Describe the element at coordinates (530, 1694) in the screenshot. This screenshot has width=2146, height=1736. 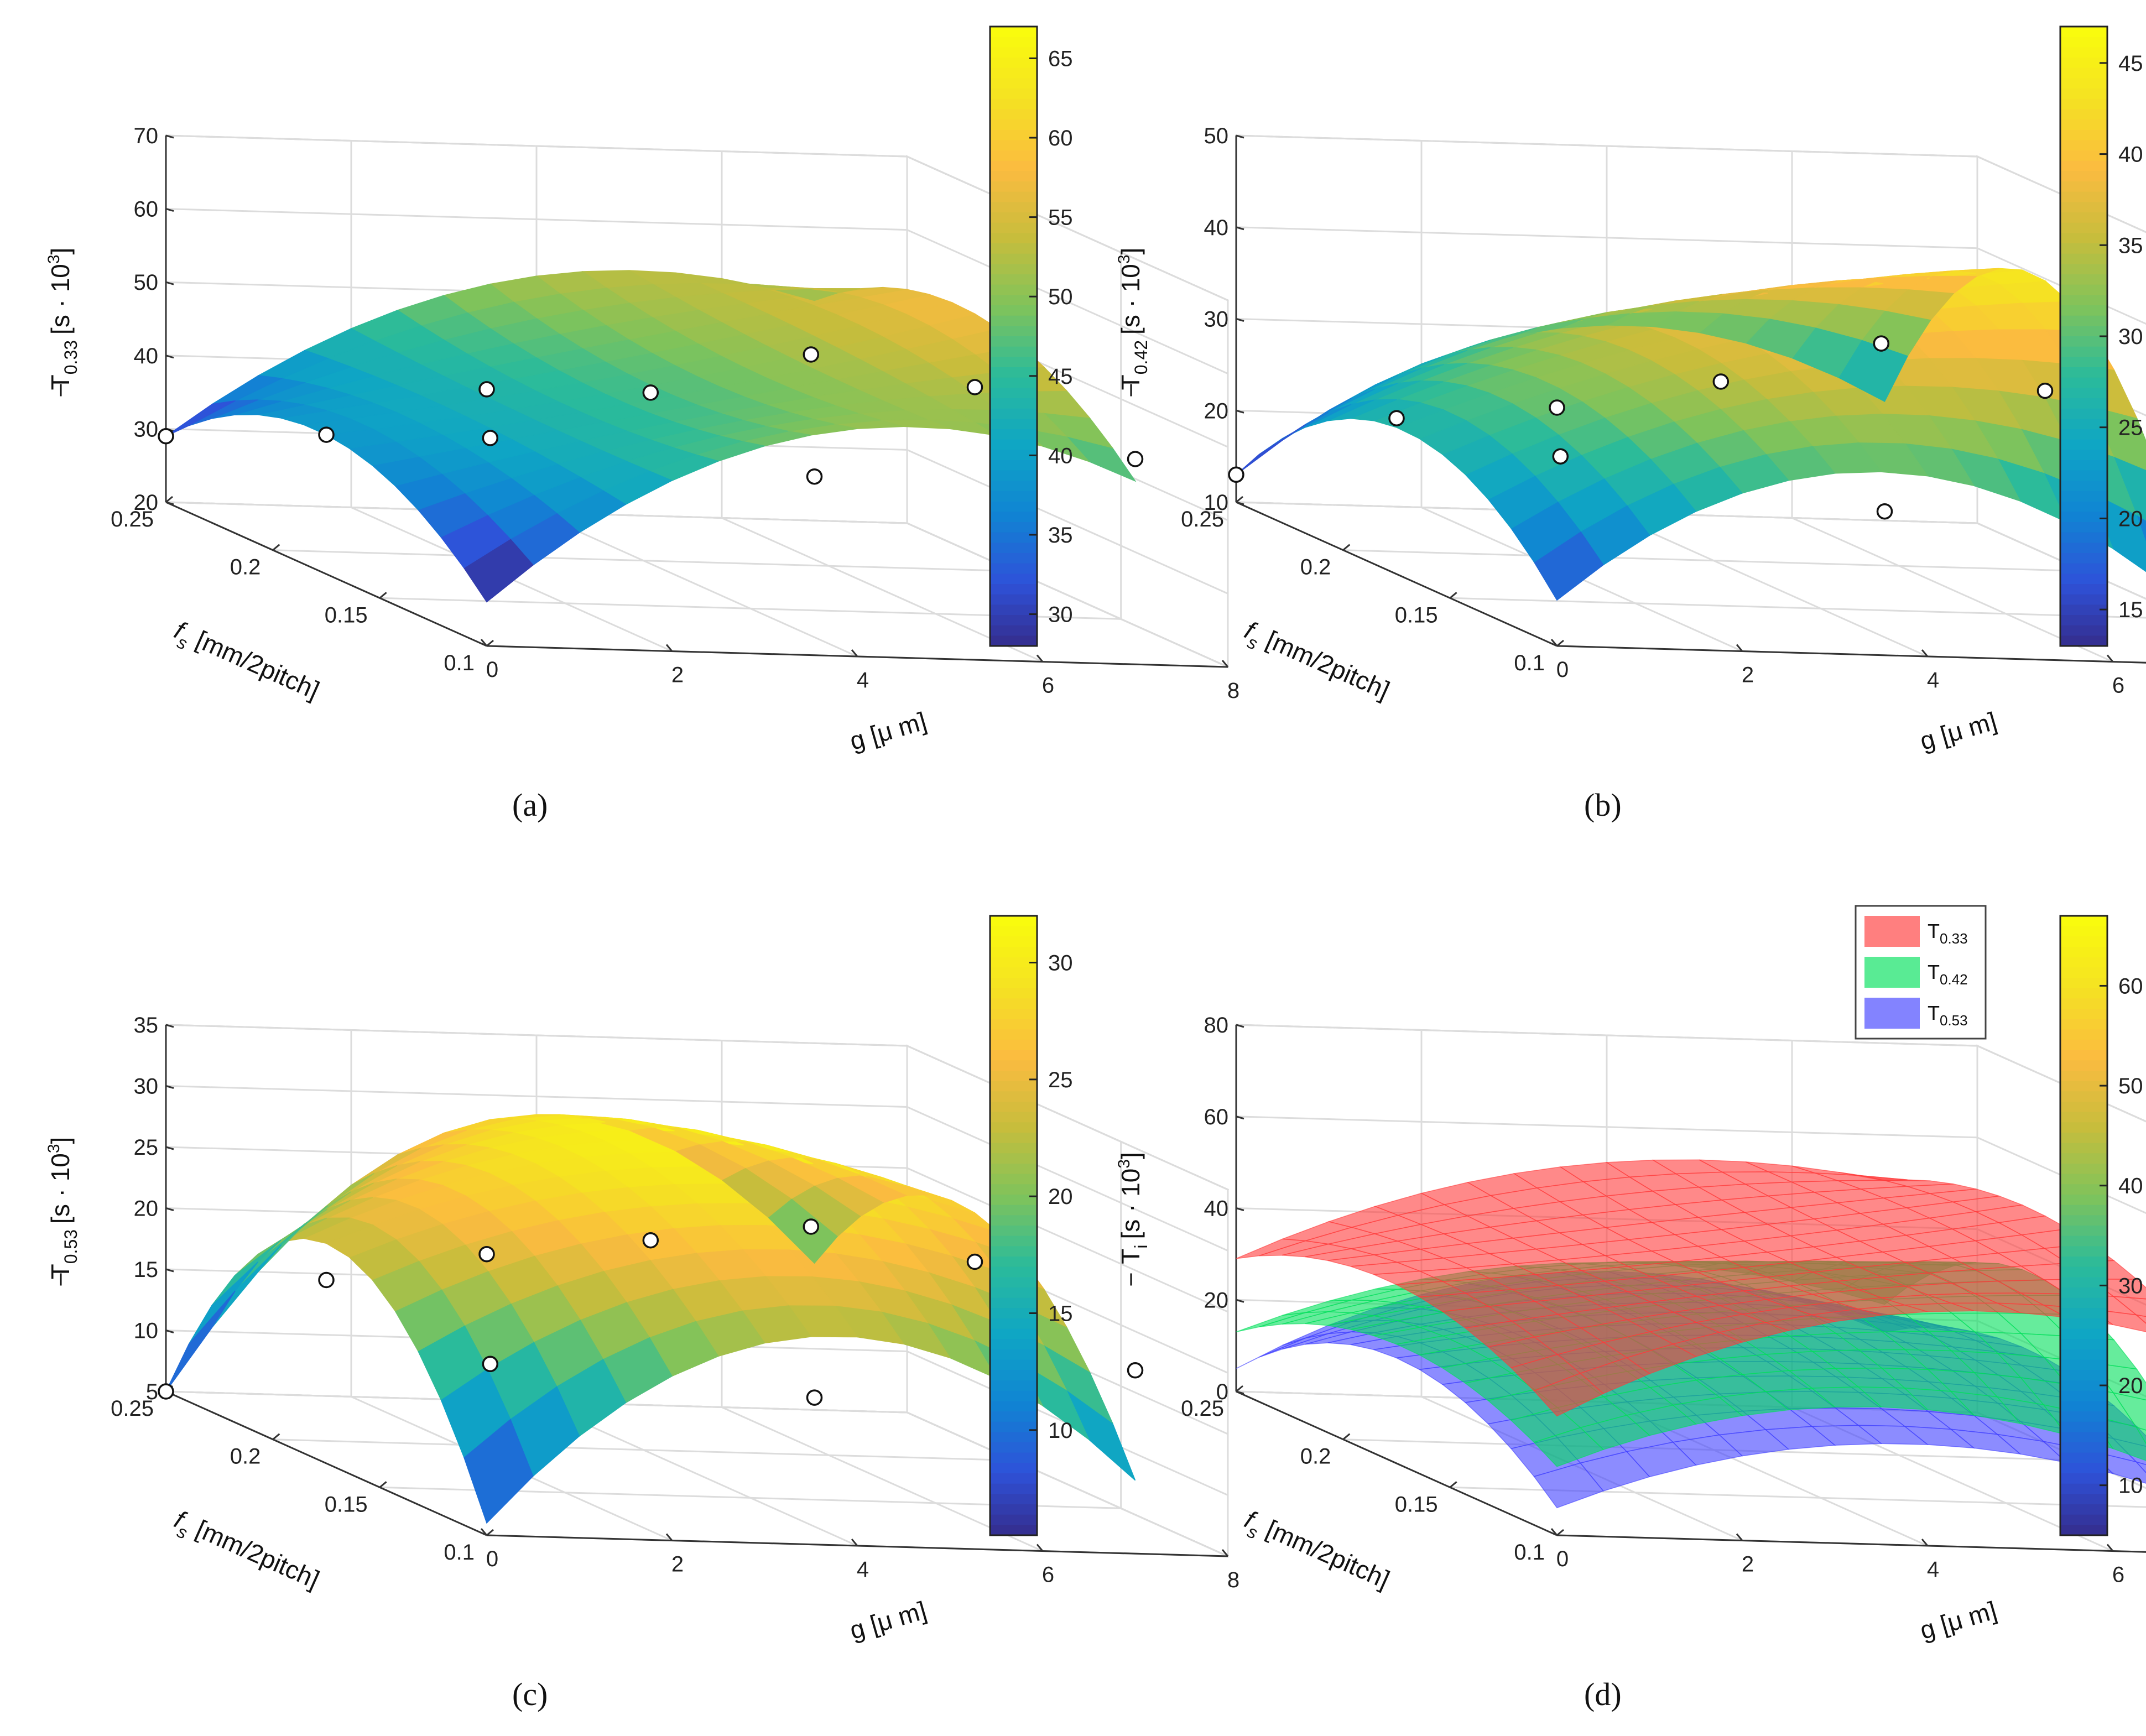
I see `caption-c: (c)` at that location.